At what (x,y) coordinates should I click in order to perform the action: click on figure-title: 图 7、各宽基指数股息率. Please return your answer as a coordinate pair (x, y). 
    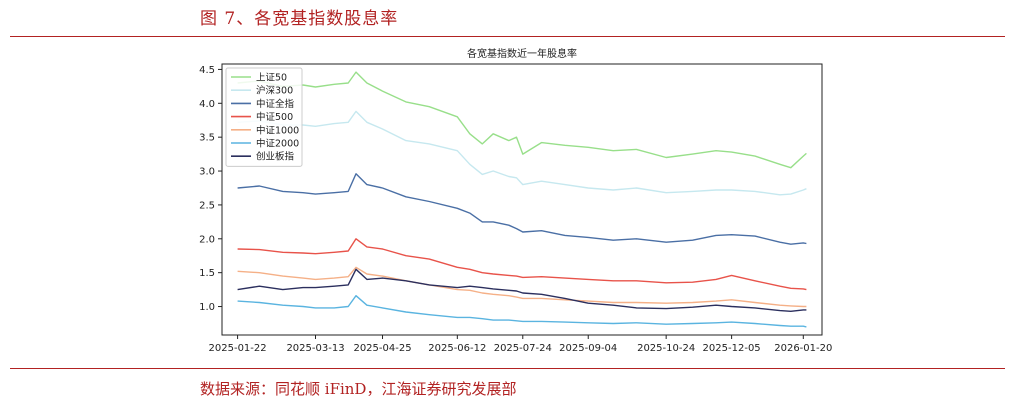
    Looking at the image, I should click on (299, 19).